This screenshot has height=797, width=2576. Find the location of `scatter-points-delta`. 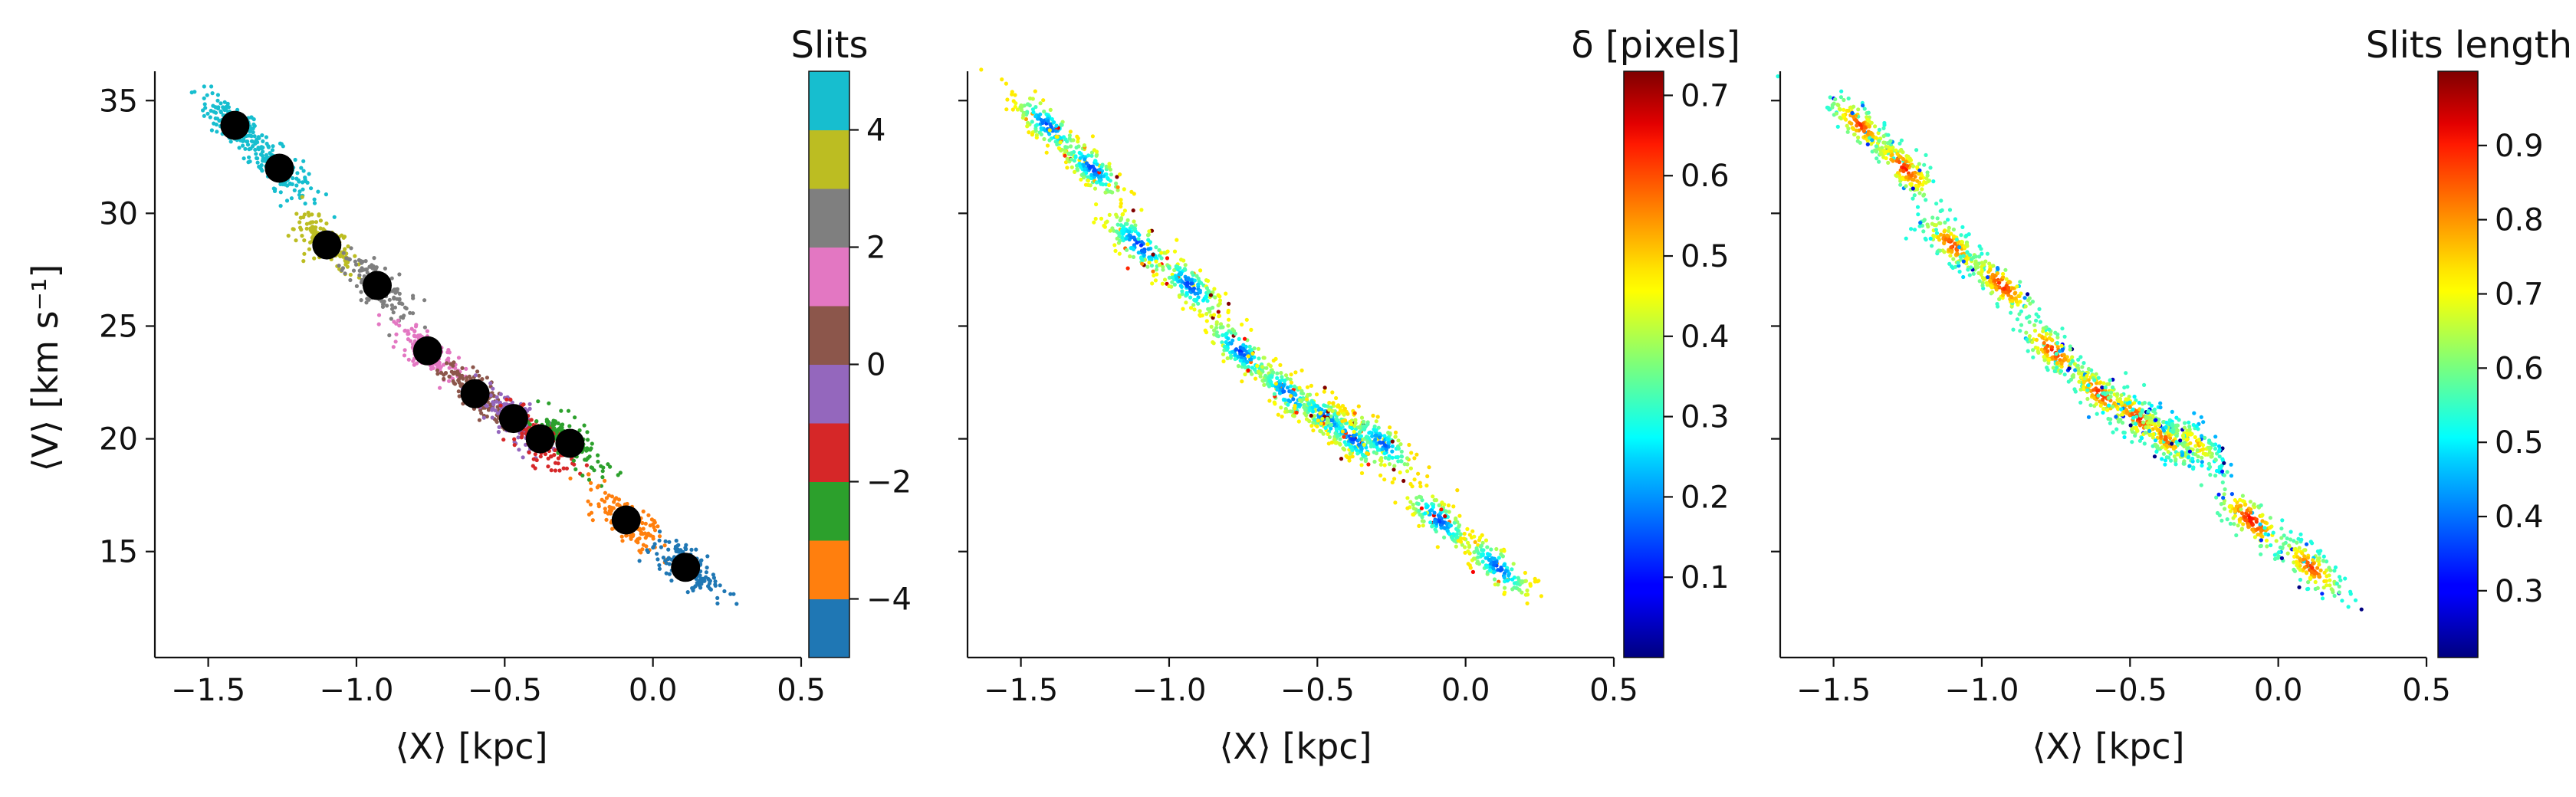

scatter-points-delta is located at coordinates (1261, 337).